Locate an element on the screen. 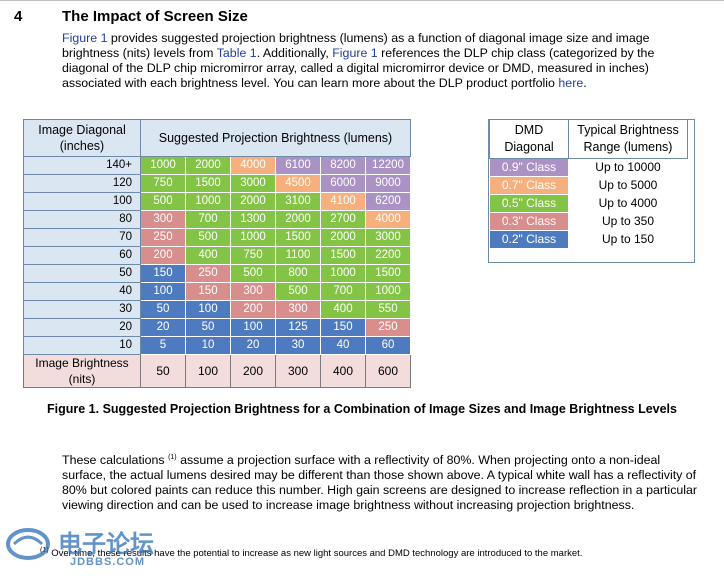 This screenshot has width=724, height=579. image-brightness-row: Image Brightness (nits) 50 100 200 300 400 600 is located at coordinates (217, 371).